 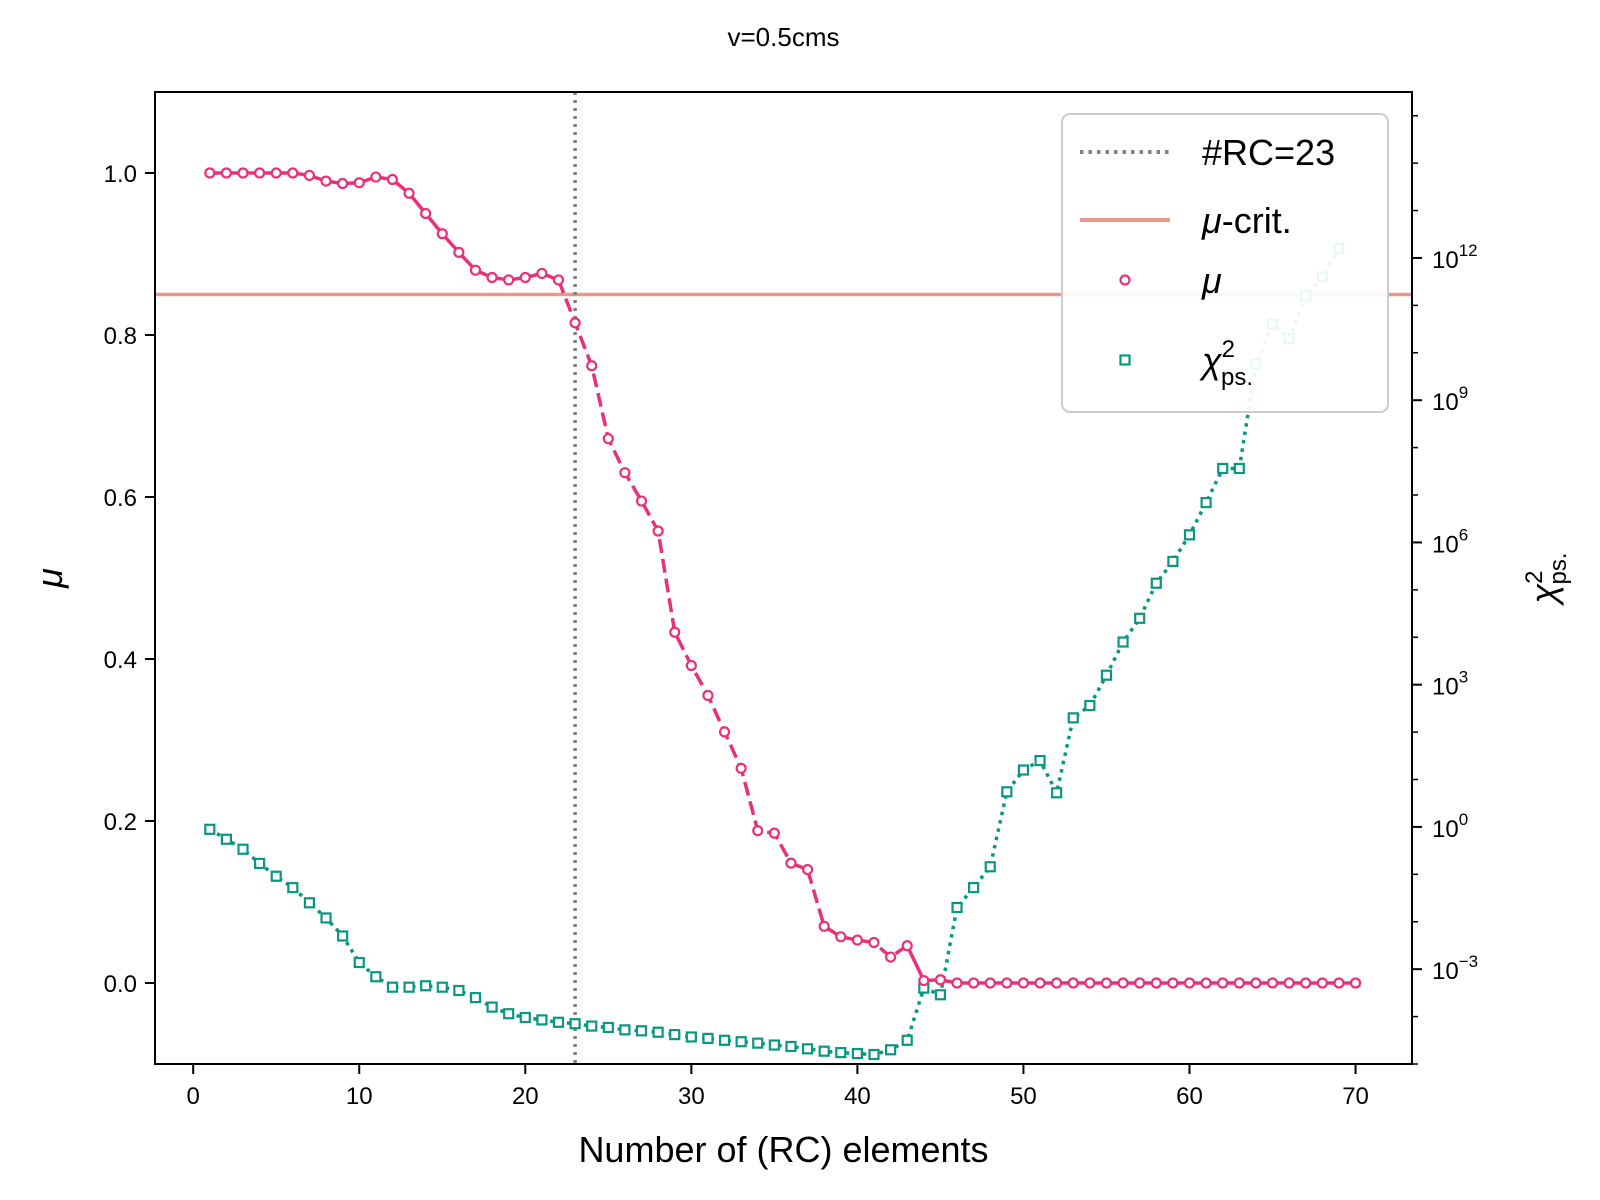 What do you see at coordinates (120, 498) in the screenshot?
I see `y-left-tick-label: 0.6` at bounding box center [120, 498].